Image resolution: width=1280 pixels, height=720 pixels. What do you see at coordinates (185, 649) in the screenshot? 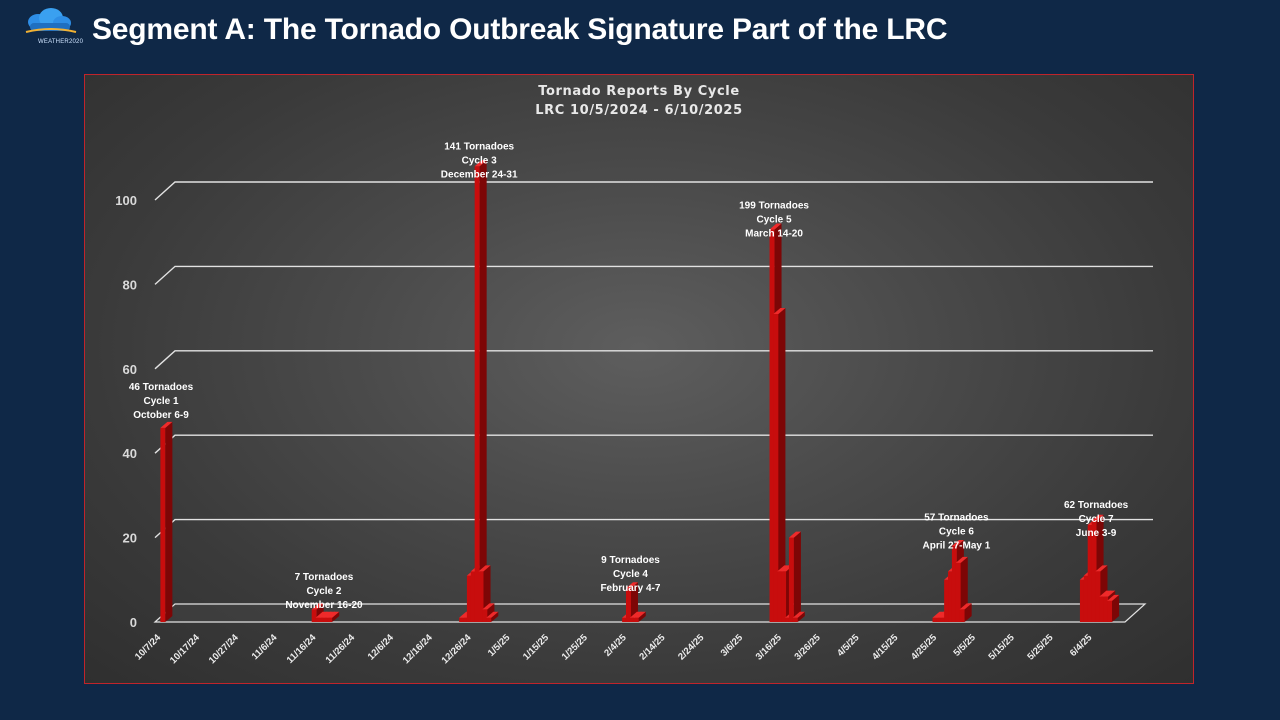
I see `x-tick-label: 10/17/24` at bounding box center [185, 649].